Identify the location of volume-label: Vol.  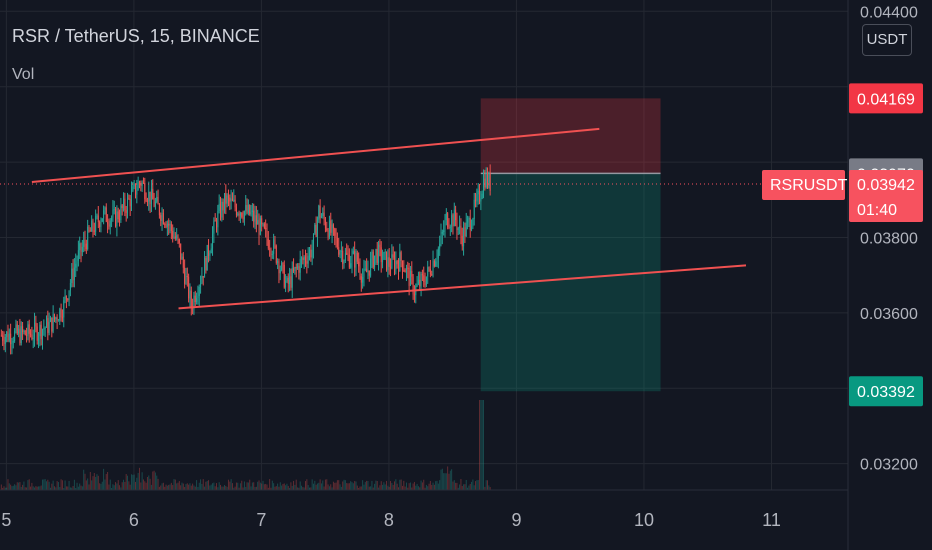
(23, 74).